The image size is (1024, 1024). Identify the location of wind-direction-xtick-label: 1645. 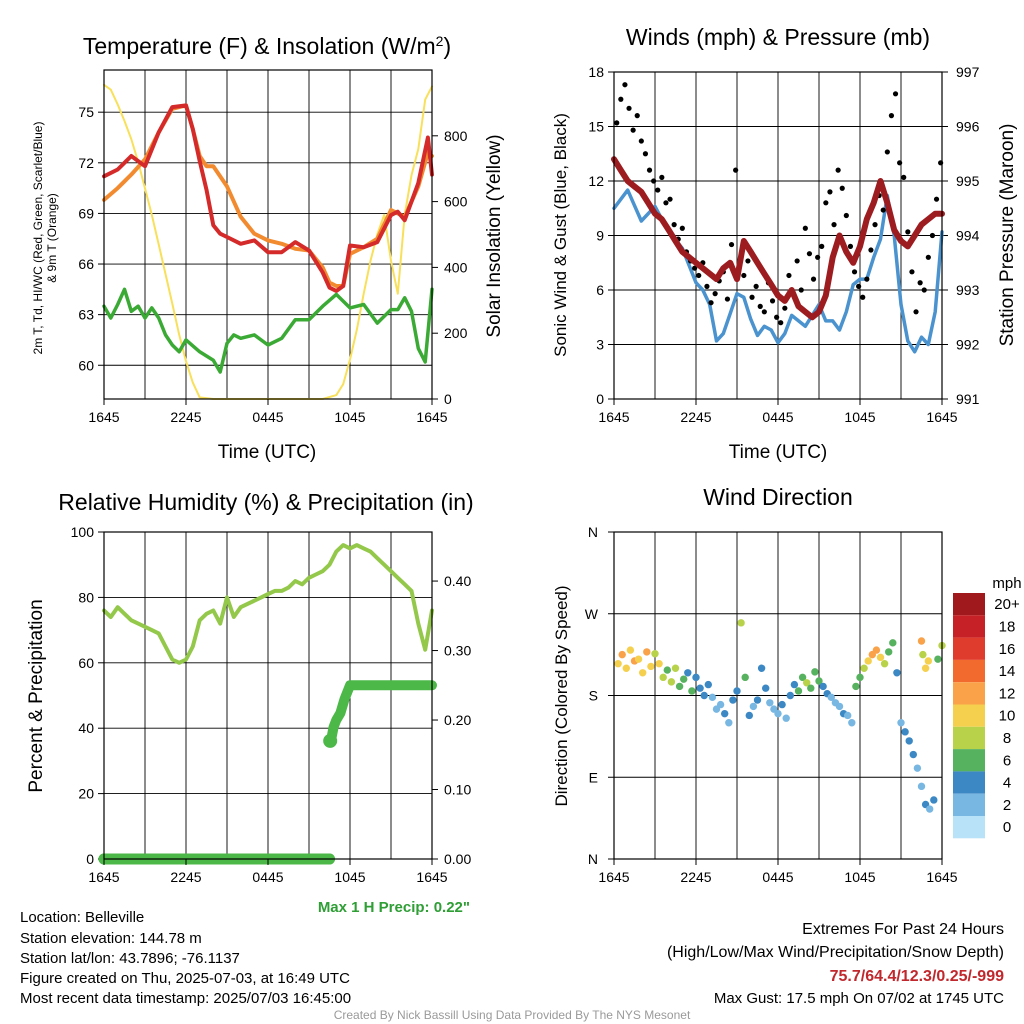
(613, 877).